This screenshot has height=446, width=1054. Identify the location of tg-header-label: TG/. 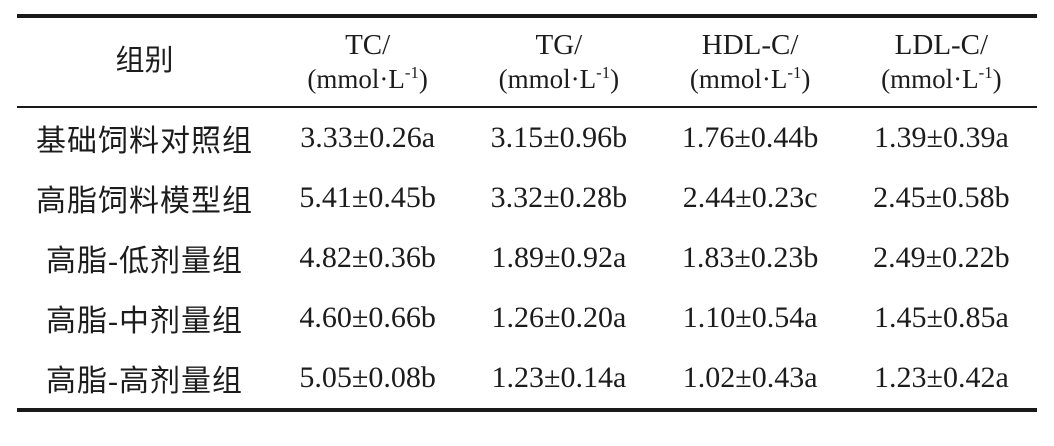
(559, 44).